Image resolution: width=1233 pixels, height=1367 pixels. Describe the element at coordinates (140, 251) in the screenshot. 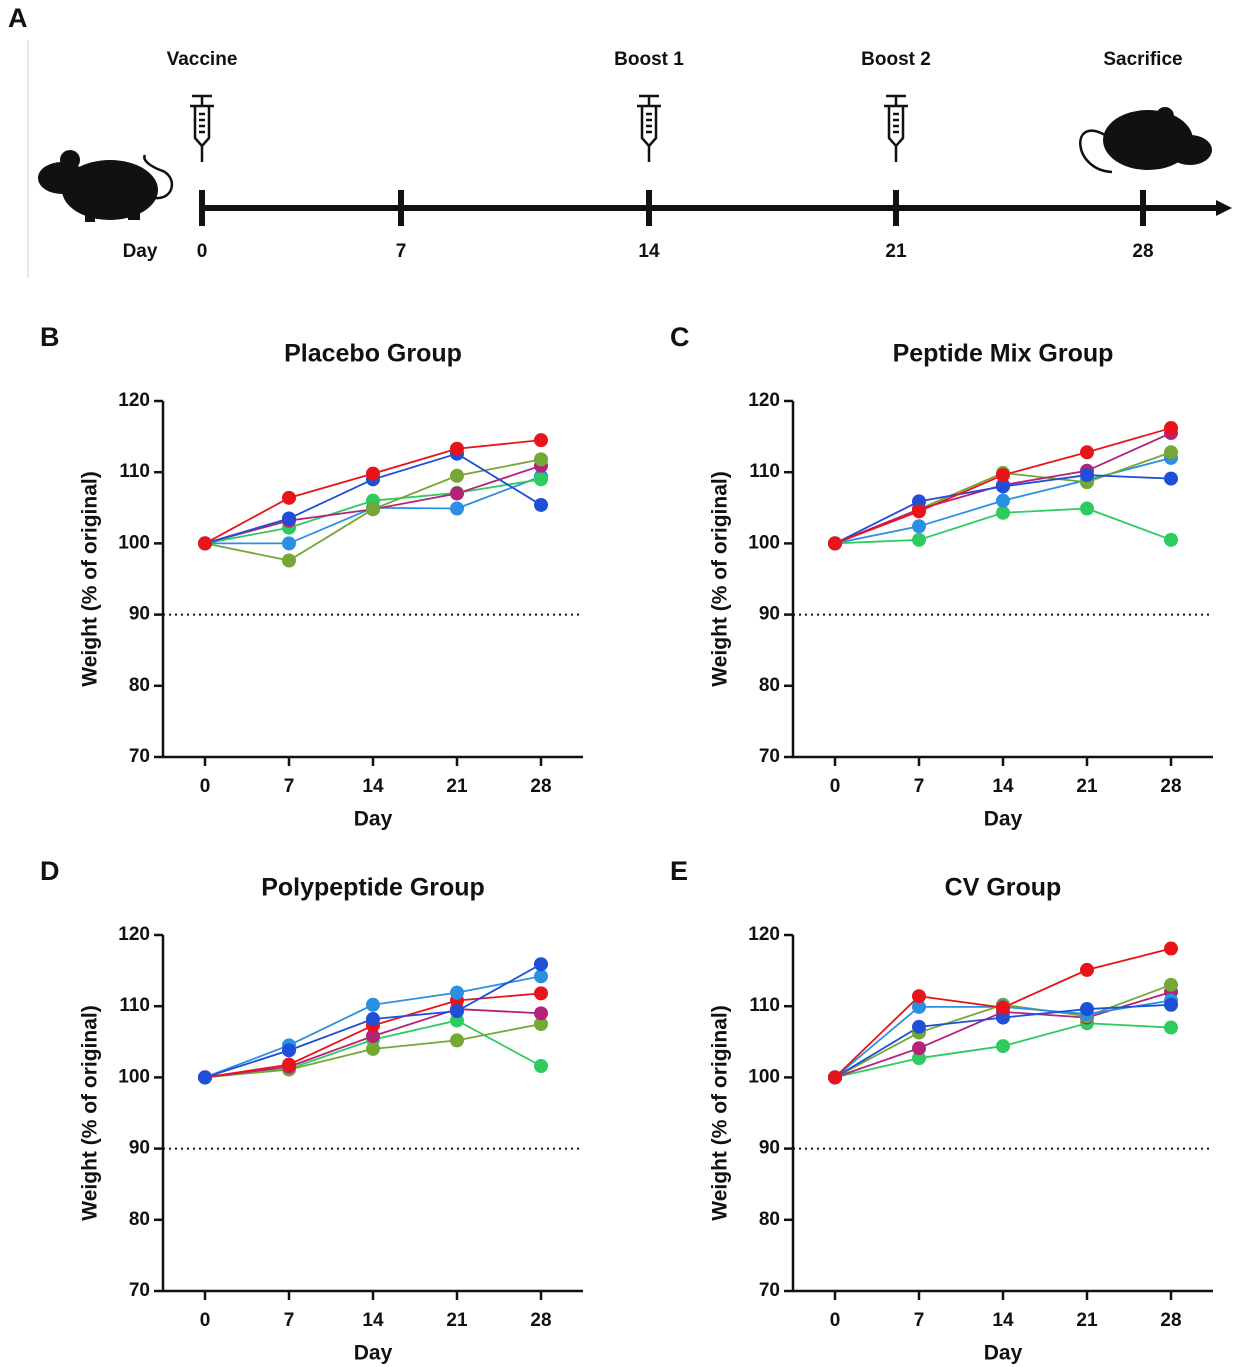

I see `timeline-label: Day` at that location.